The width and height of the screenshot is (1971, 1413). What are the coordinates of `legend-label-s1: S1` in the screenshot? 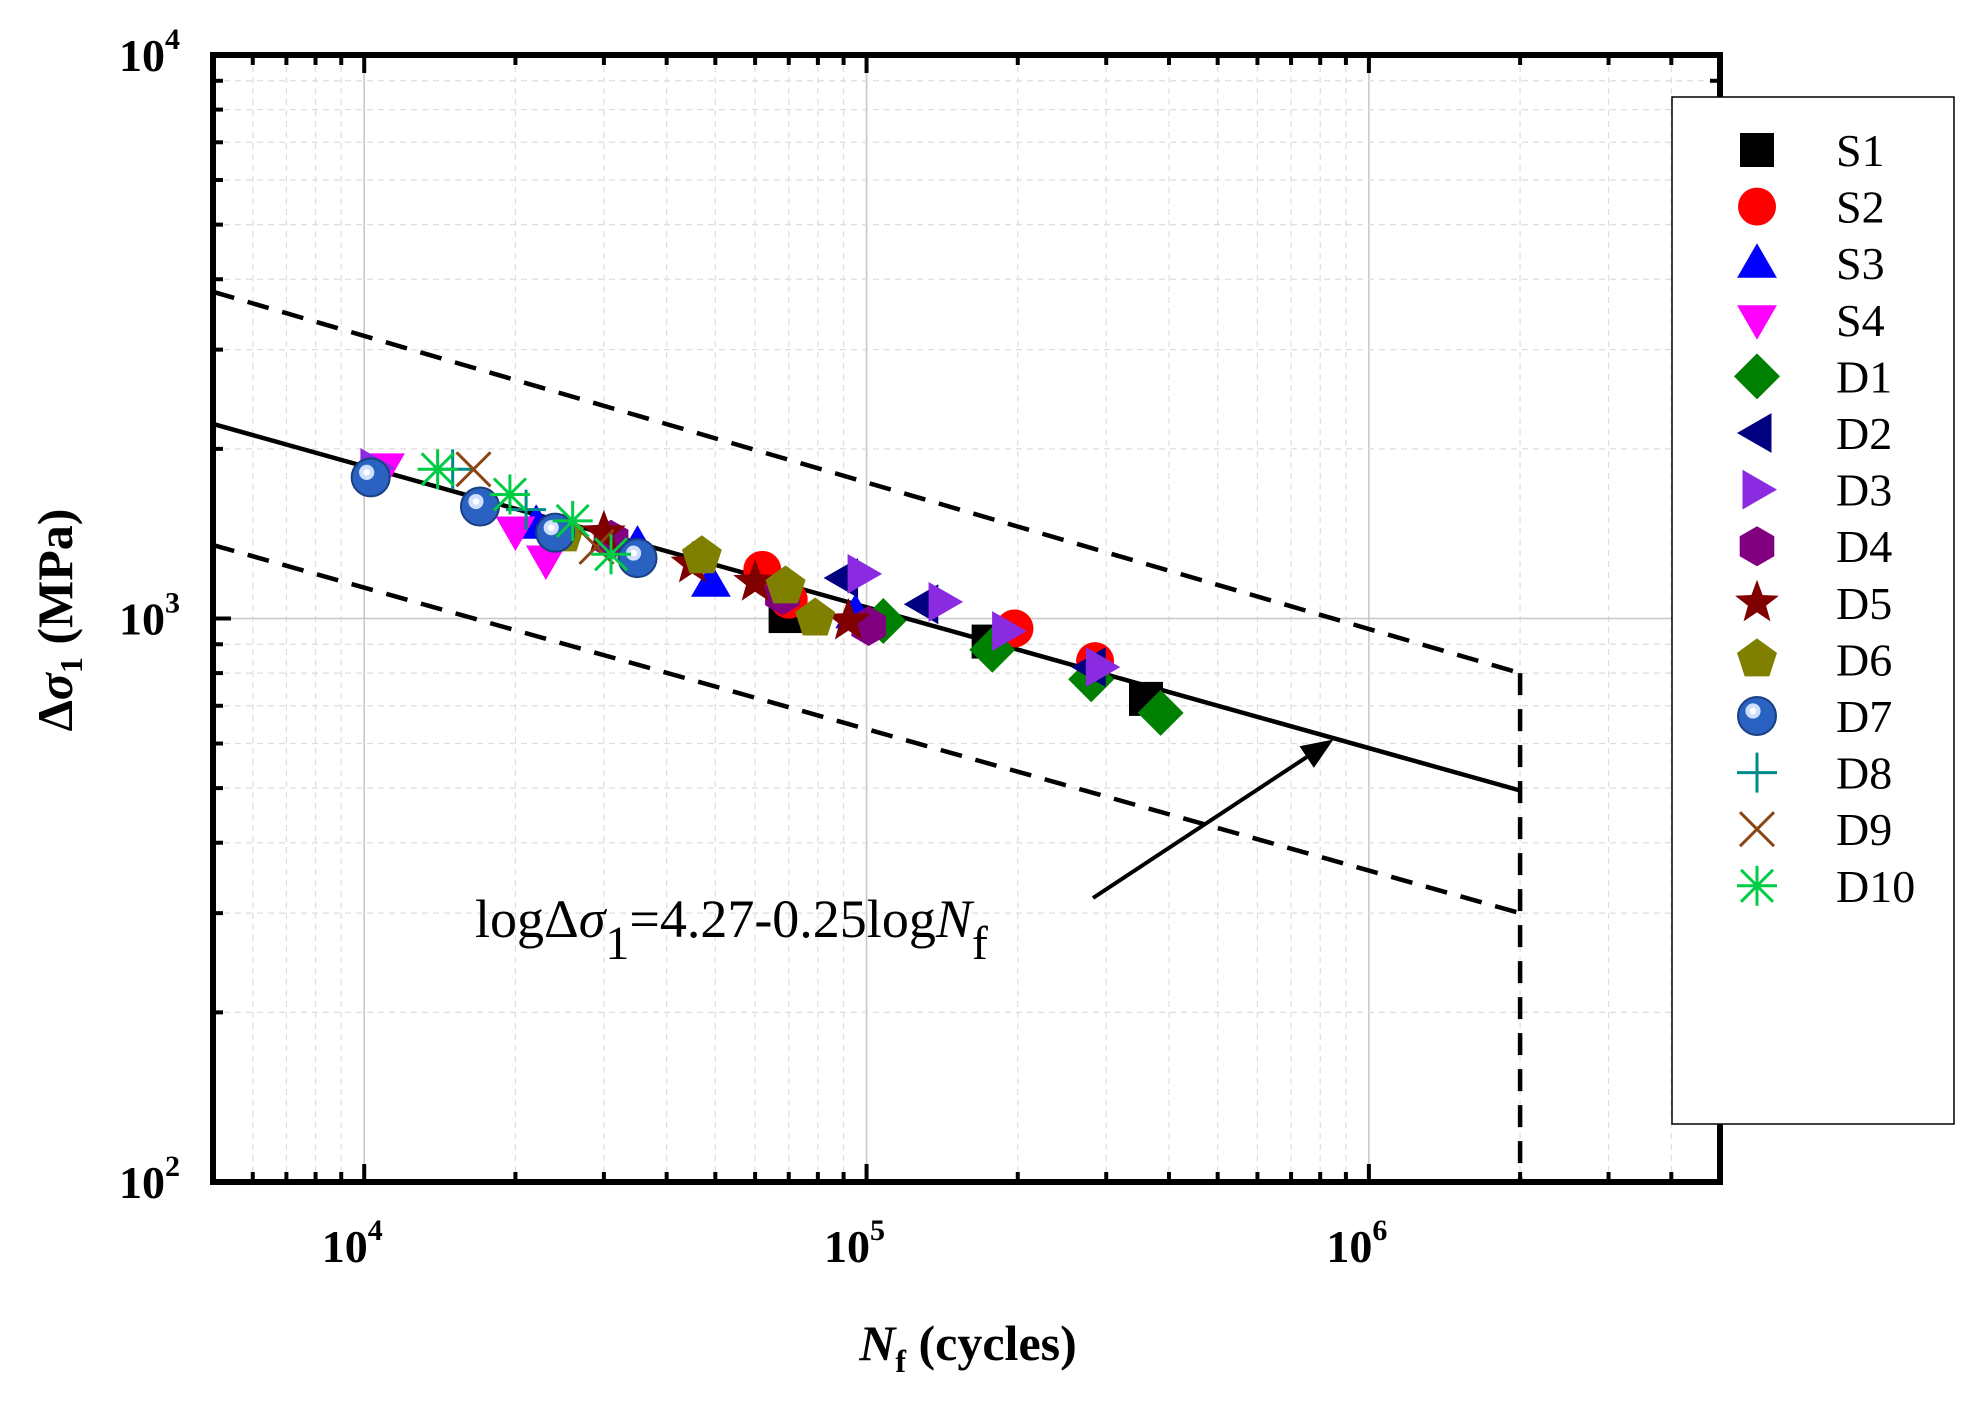 It's located at (1860, 150).